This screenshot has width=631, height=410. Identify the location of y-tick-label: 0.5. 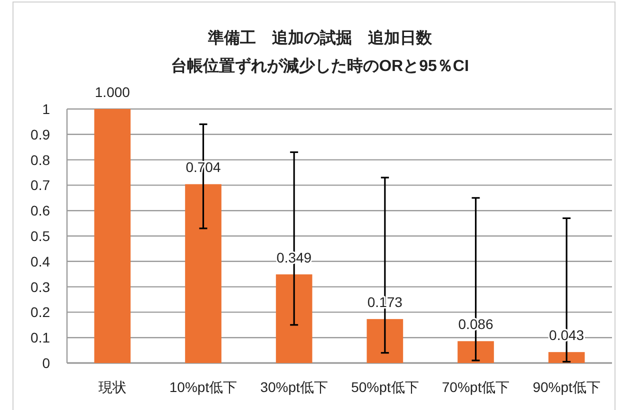
(40, 236).